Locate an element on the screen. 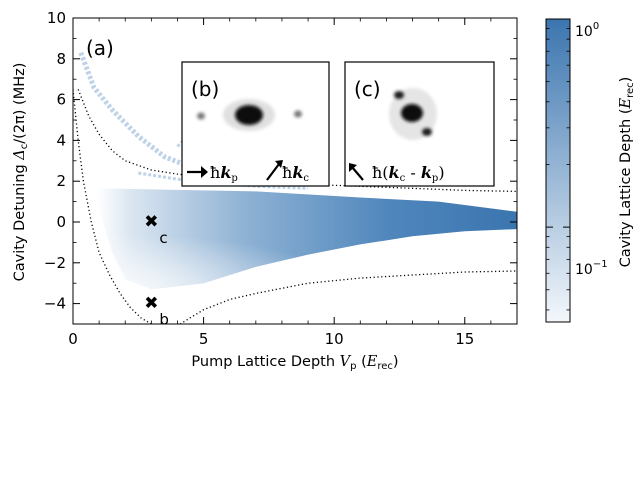 This screenshot has width=642, height=489. inset-b: (b) ħkp ħkc is located at coordinates (255, 124).